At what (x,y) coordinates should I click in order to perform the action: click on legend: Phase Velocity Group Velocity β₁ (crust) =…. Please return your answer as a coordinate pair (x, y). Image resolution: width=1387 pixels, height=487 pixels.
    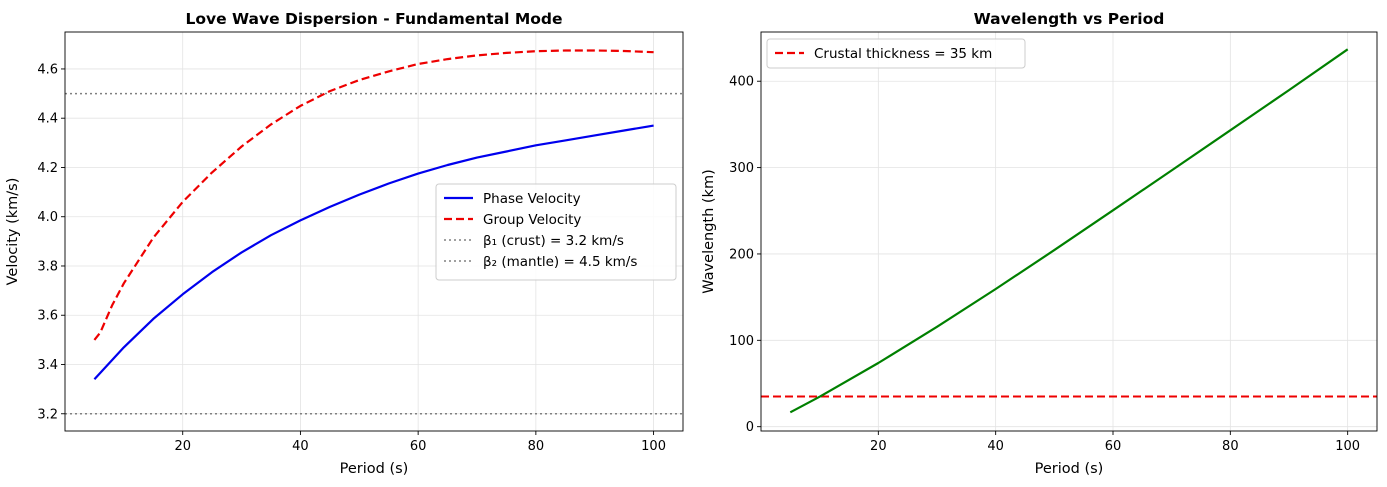
    Looking at the image, I should click on (556, 232).